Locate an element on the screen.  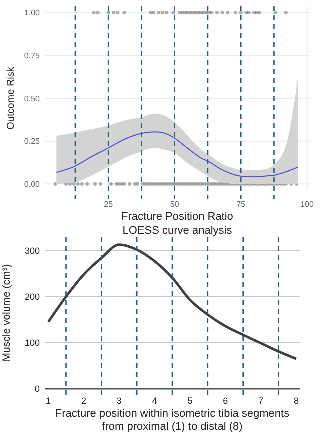
y-axis-title: Outcome Risk is located at coordinates (11, 98).